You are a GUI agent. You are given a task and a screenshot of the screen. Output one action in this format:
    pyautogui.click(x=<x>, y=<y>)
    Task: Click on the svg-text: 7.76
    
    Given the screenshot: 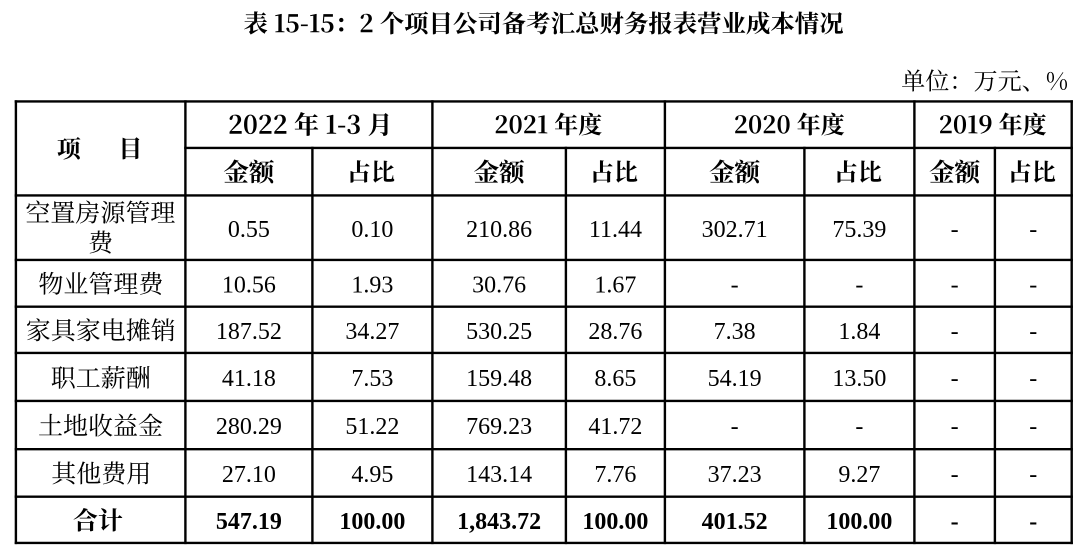 What is the action you would take?
    pyautogui.click(x=615, y=475)
    